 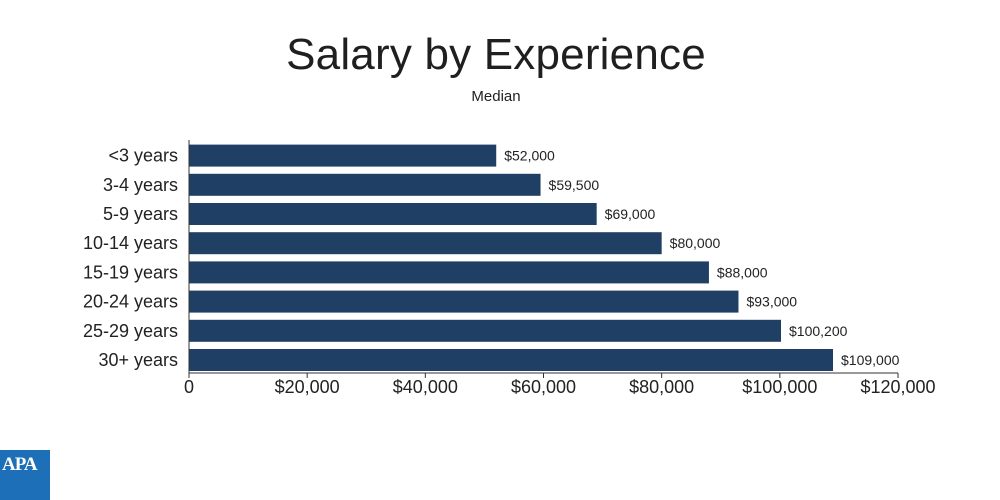 What do you see at coordinates (140, 214) in the screenshot?
I see `category-label: 5-9 years` at bounding box center [140, 214].